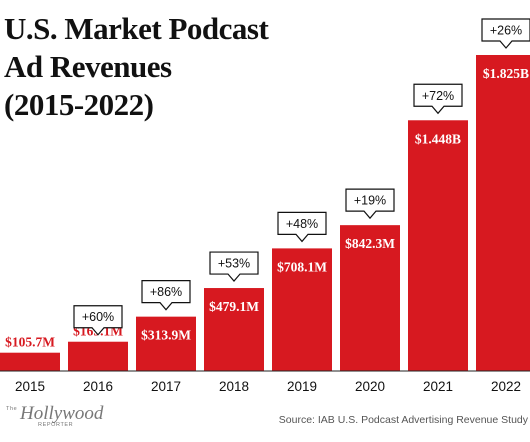 Image resolution: width=530 pixels, height=442 pixels. I want to click on logo-pre-text: The, so click(11, 409).